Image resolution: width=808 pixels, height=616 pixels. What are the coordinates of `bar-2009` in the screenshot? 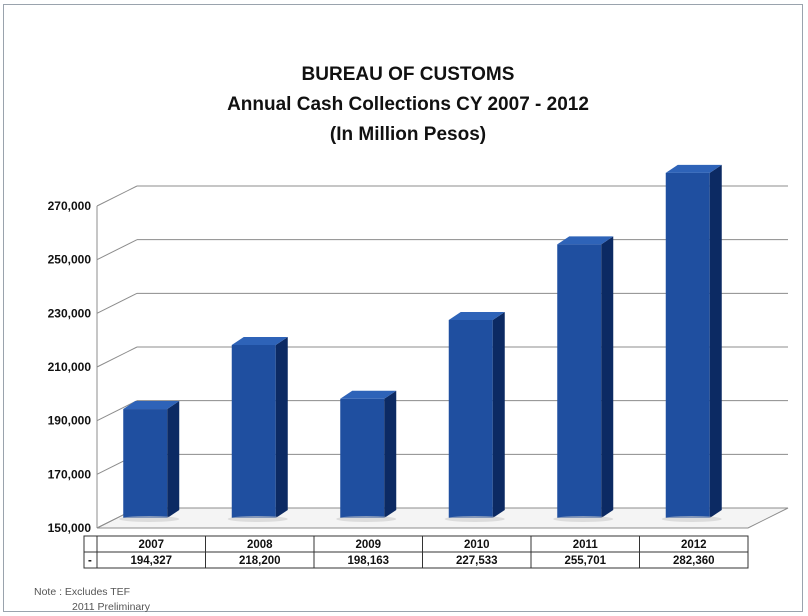 It's located at (366, 456).